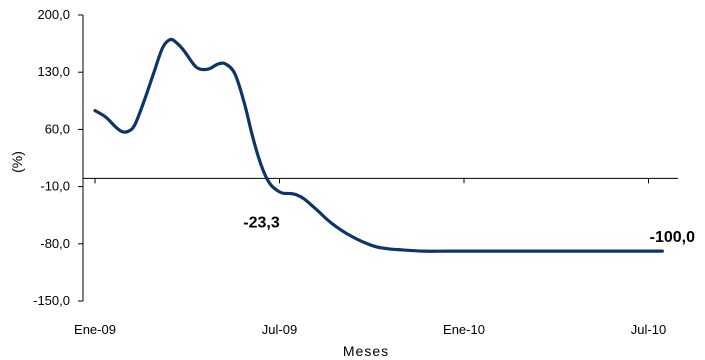 The width and height of the screenshot is (705, 360). I want to click on x-tick-label: Ene-10, so click(464, 329).